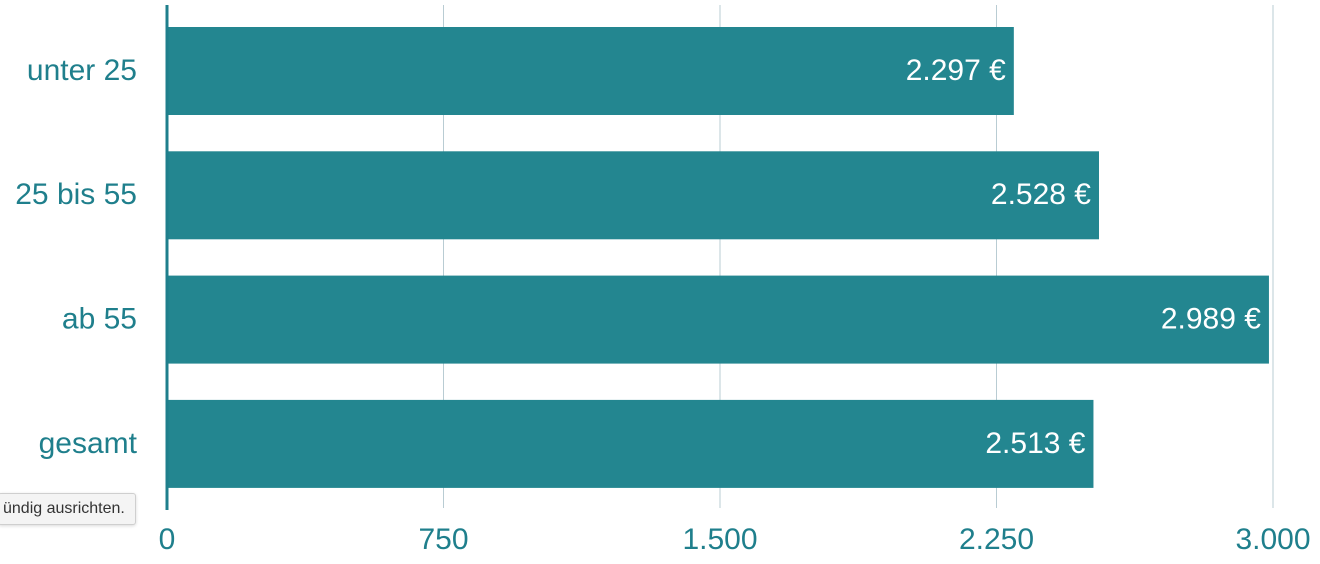 This screenshot has width=1320, height=564. I want to click on x-tick-label: 750, so click(443, 539).